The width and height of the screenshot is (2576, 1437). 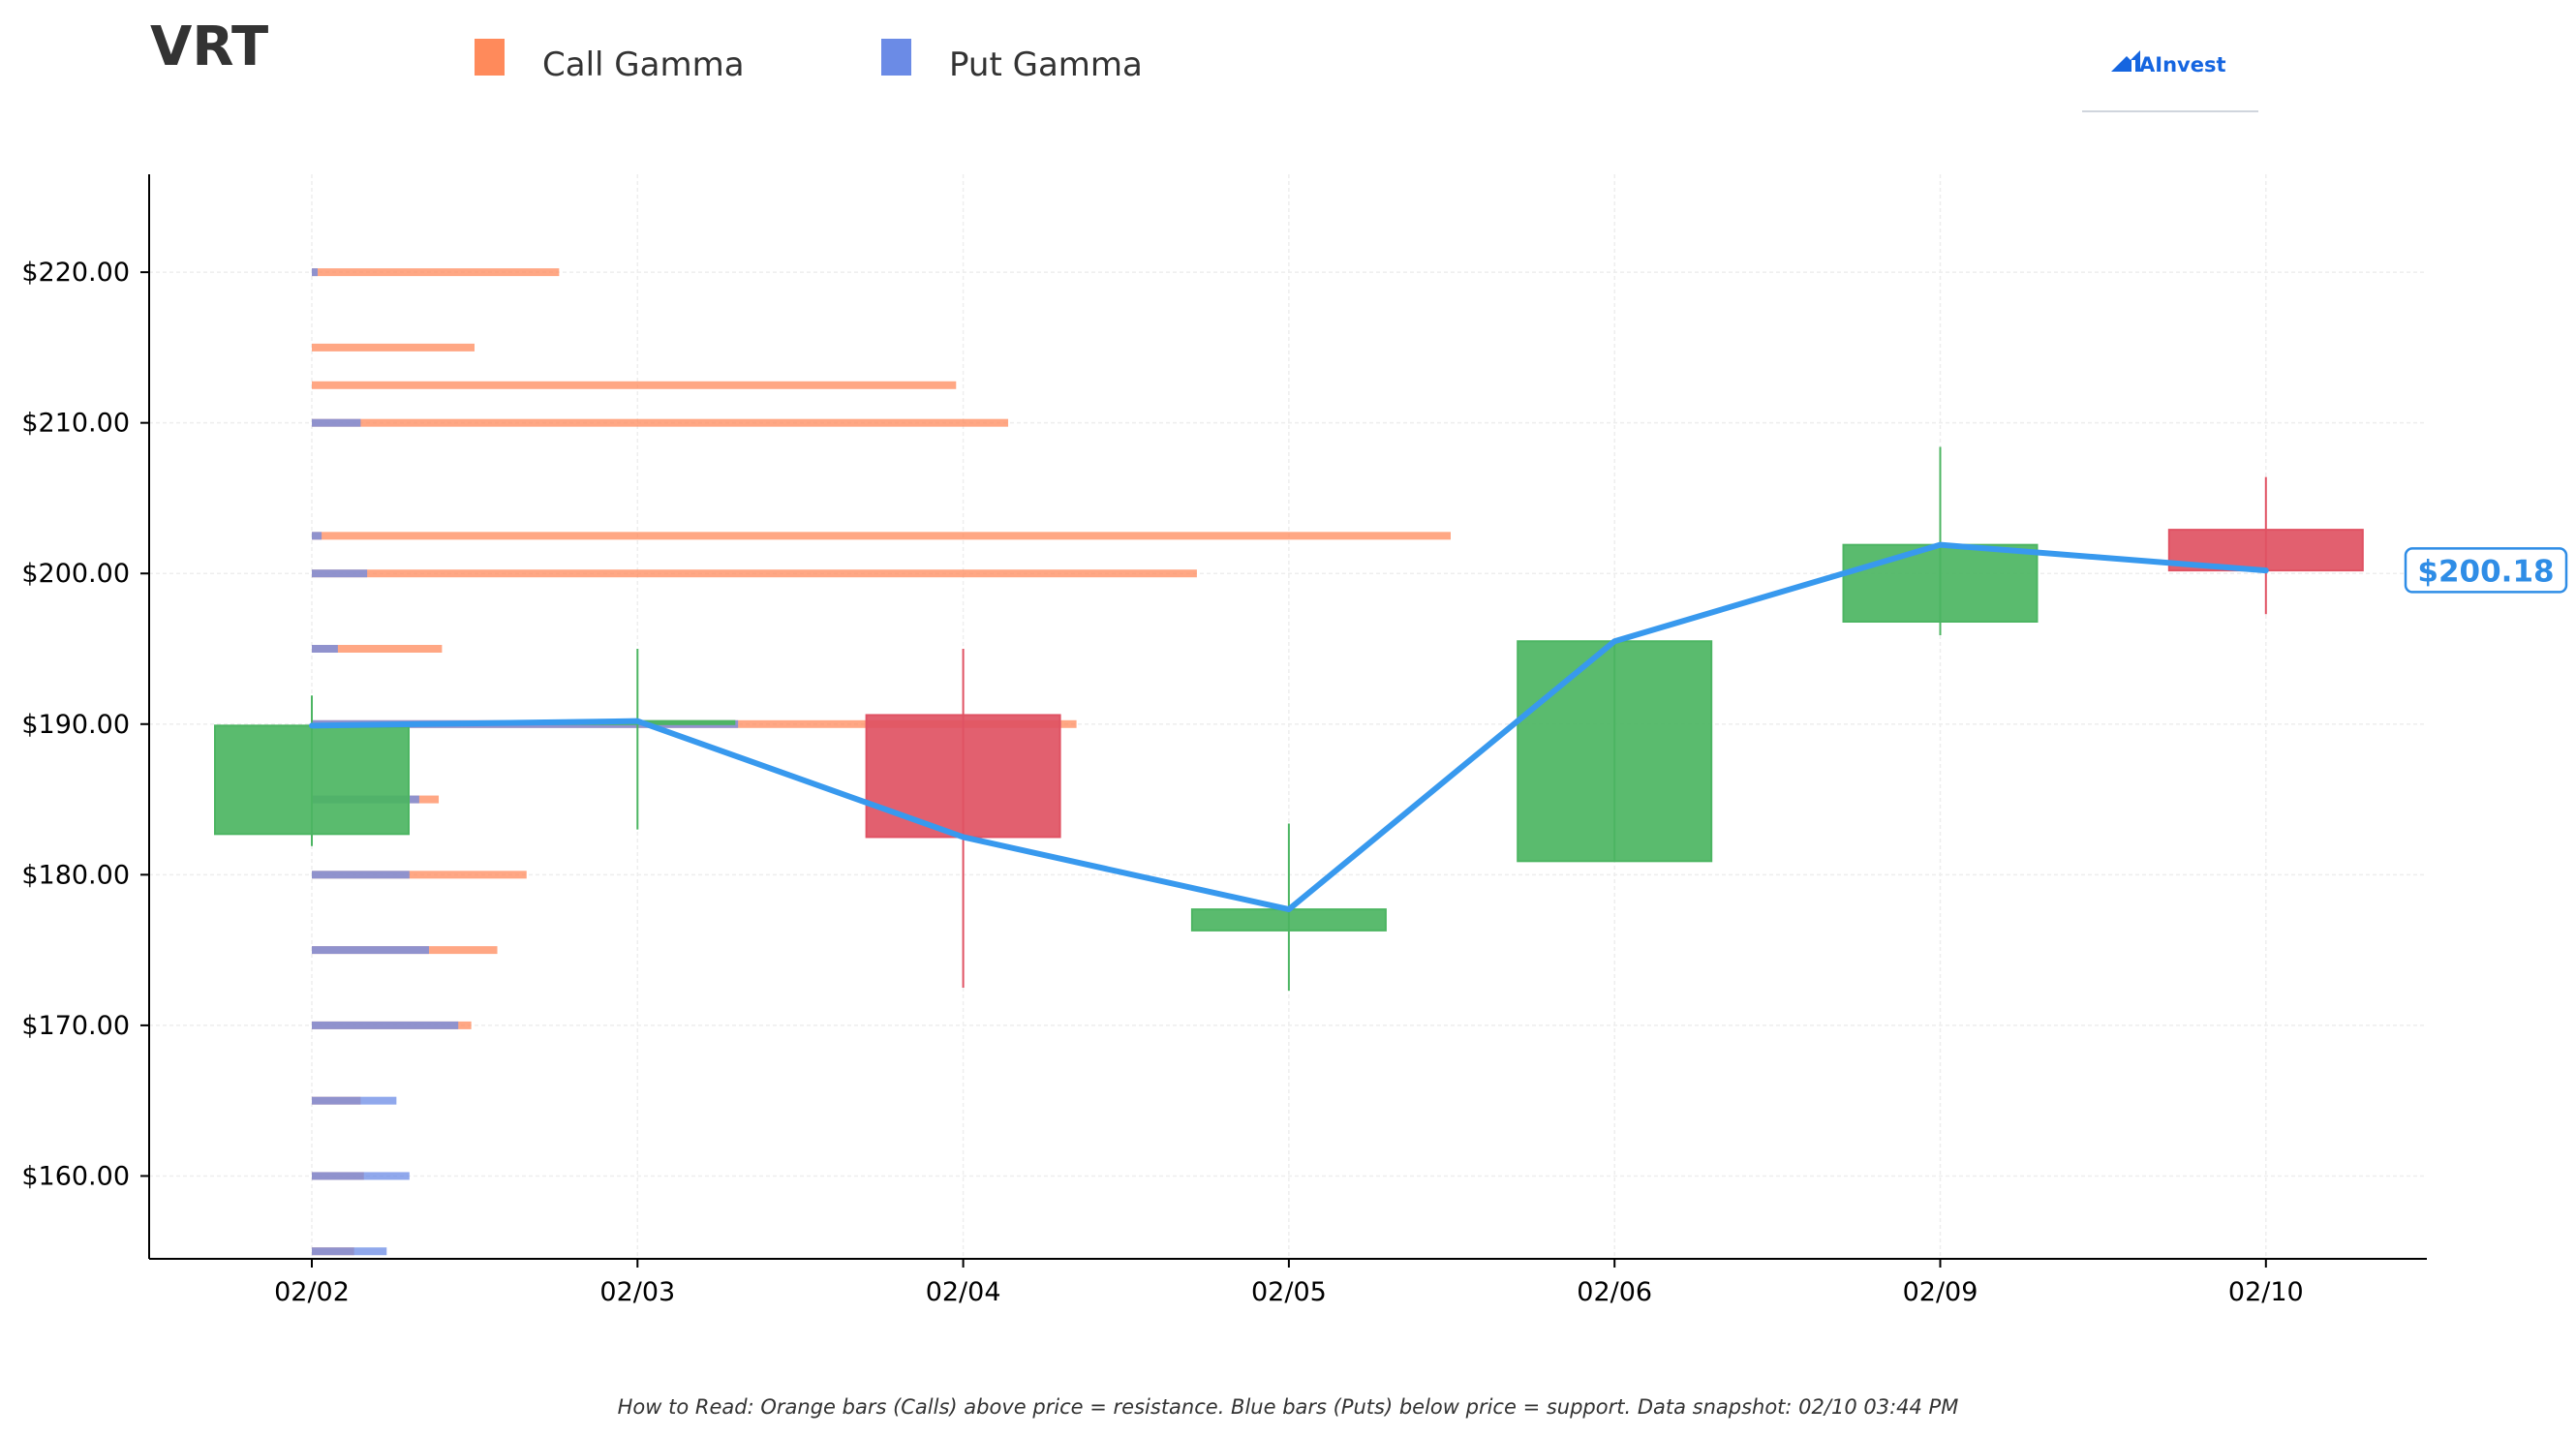 What do you see at coordinates (209, 47) in the screenshot?
I see `ticker-title: VRT` at bounding box center [209, 47].